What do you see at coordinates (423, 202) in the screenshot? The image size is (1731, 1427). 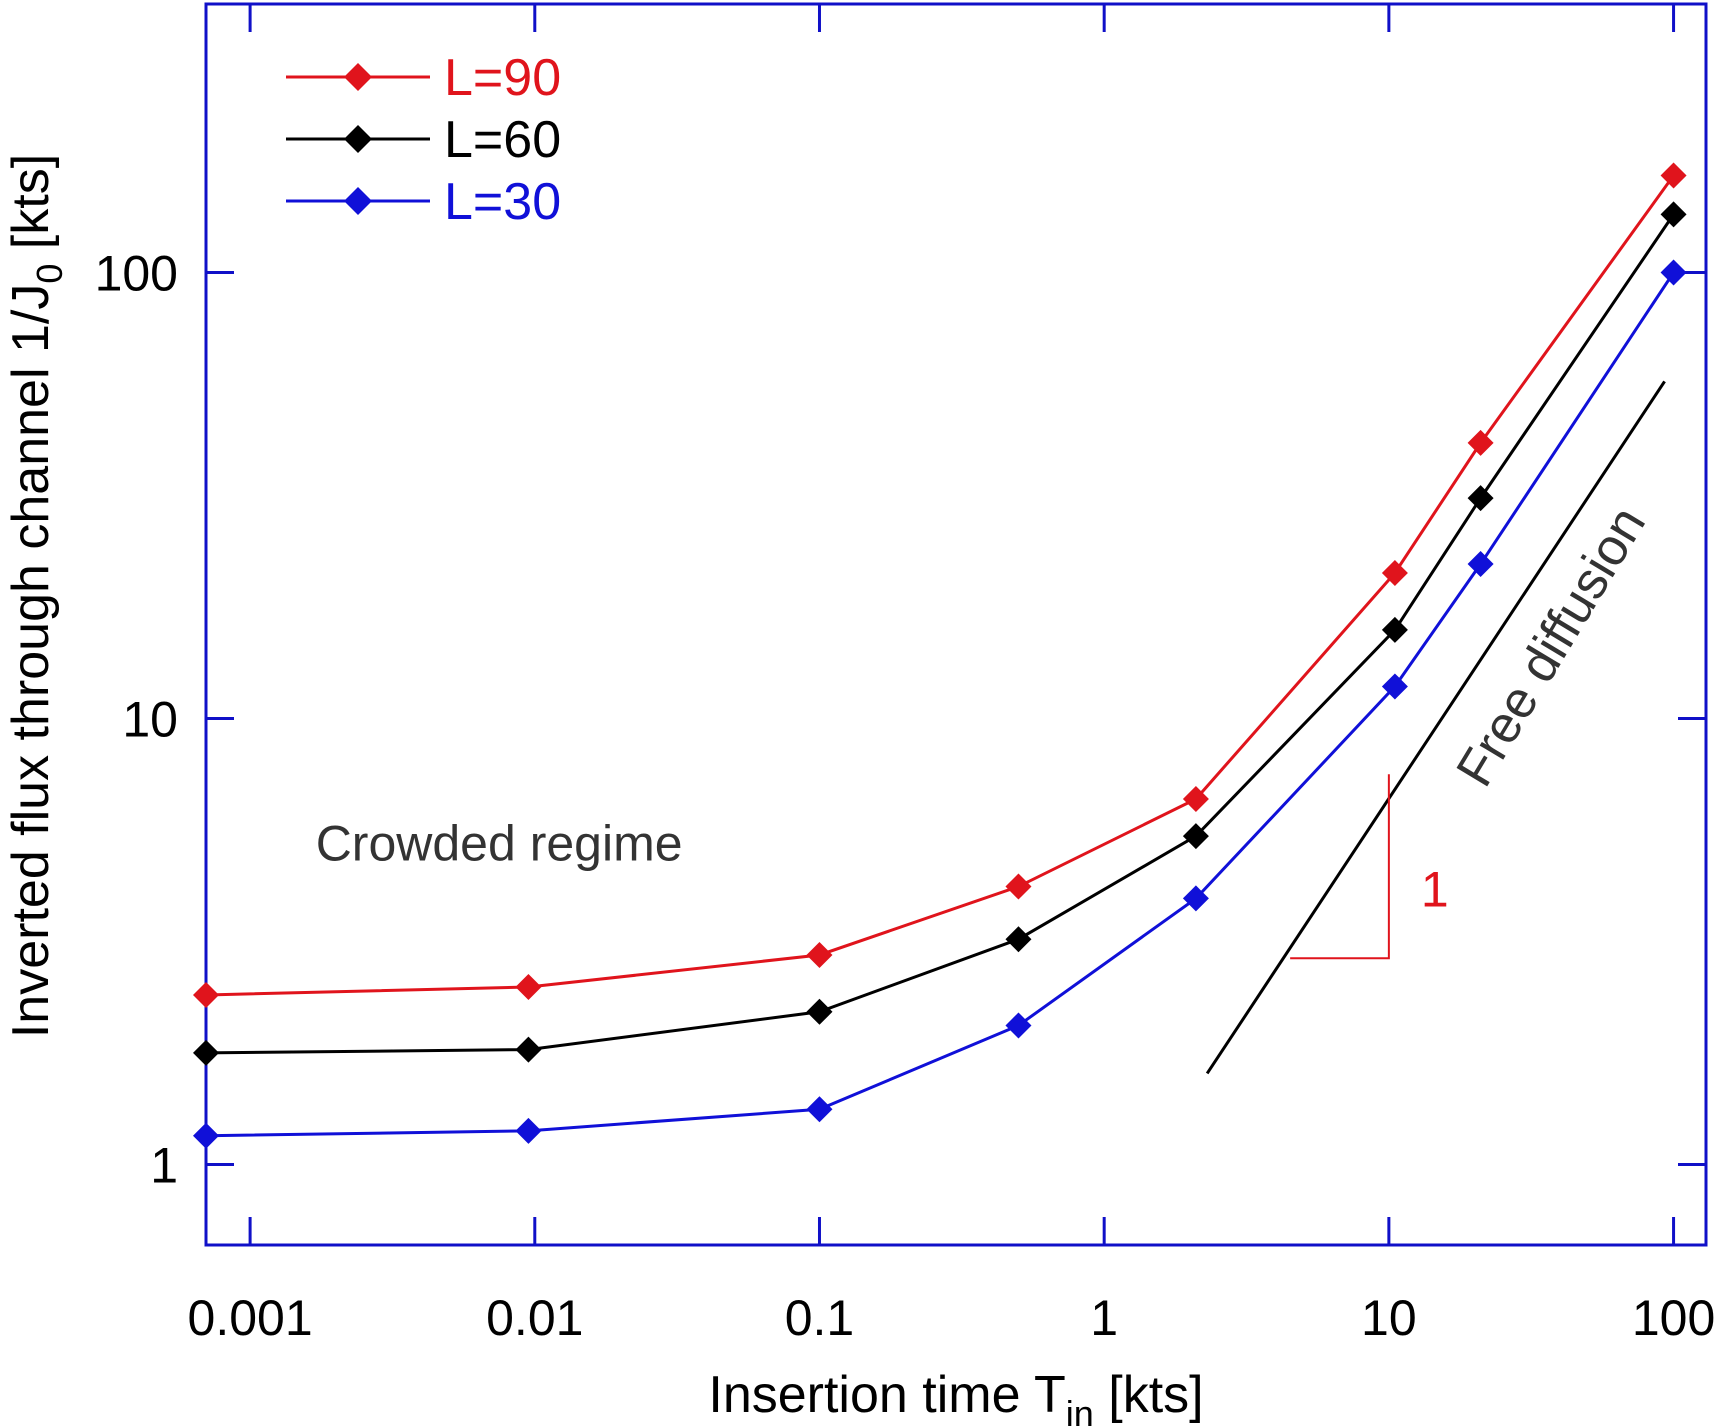 I see `legend-item: L=30` at bounding box center [423, 202].